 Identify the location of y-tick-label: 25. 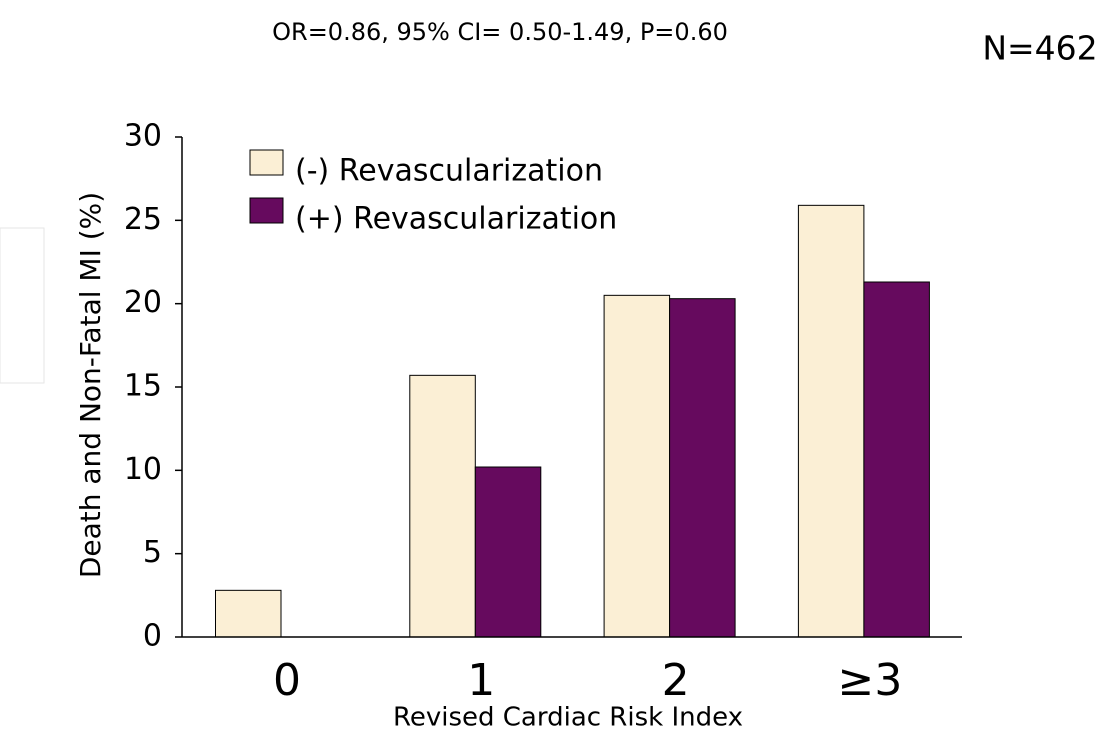
(143, 219).